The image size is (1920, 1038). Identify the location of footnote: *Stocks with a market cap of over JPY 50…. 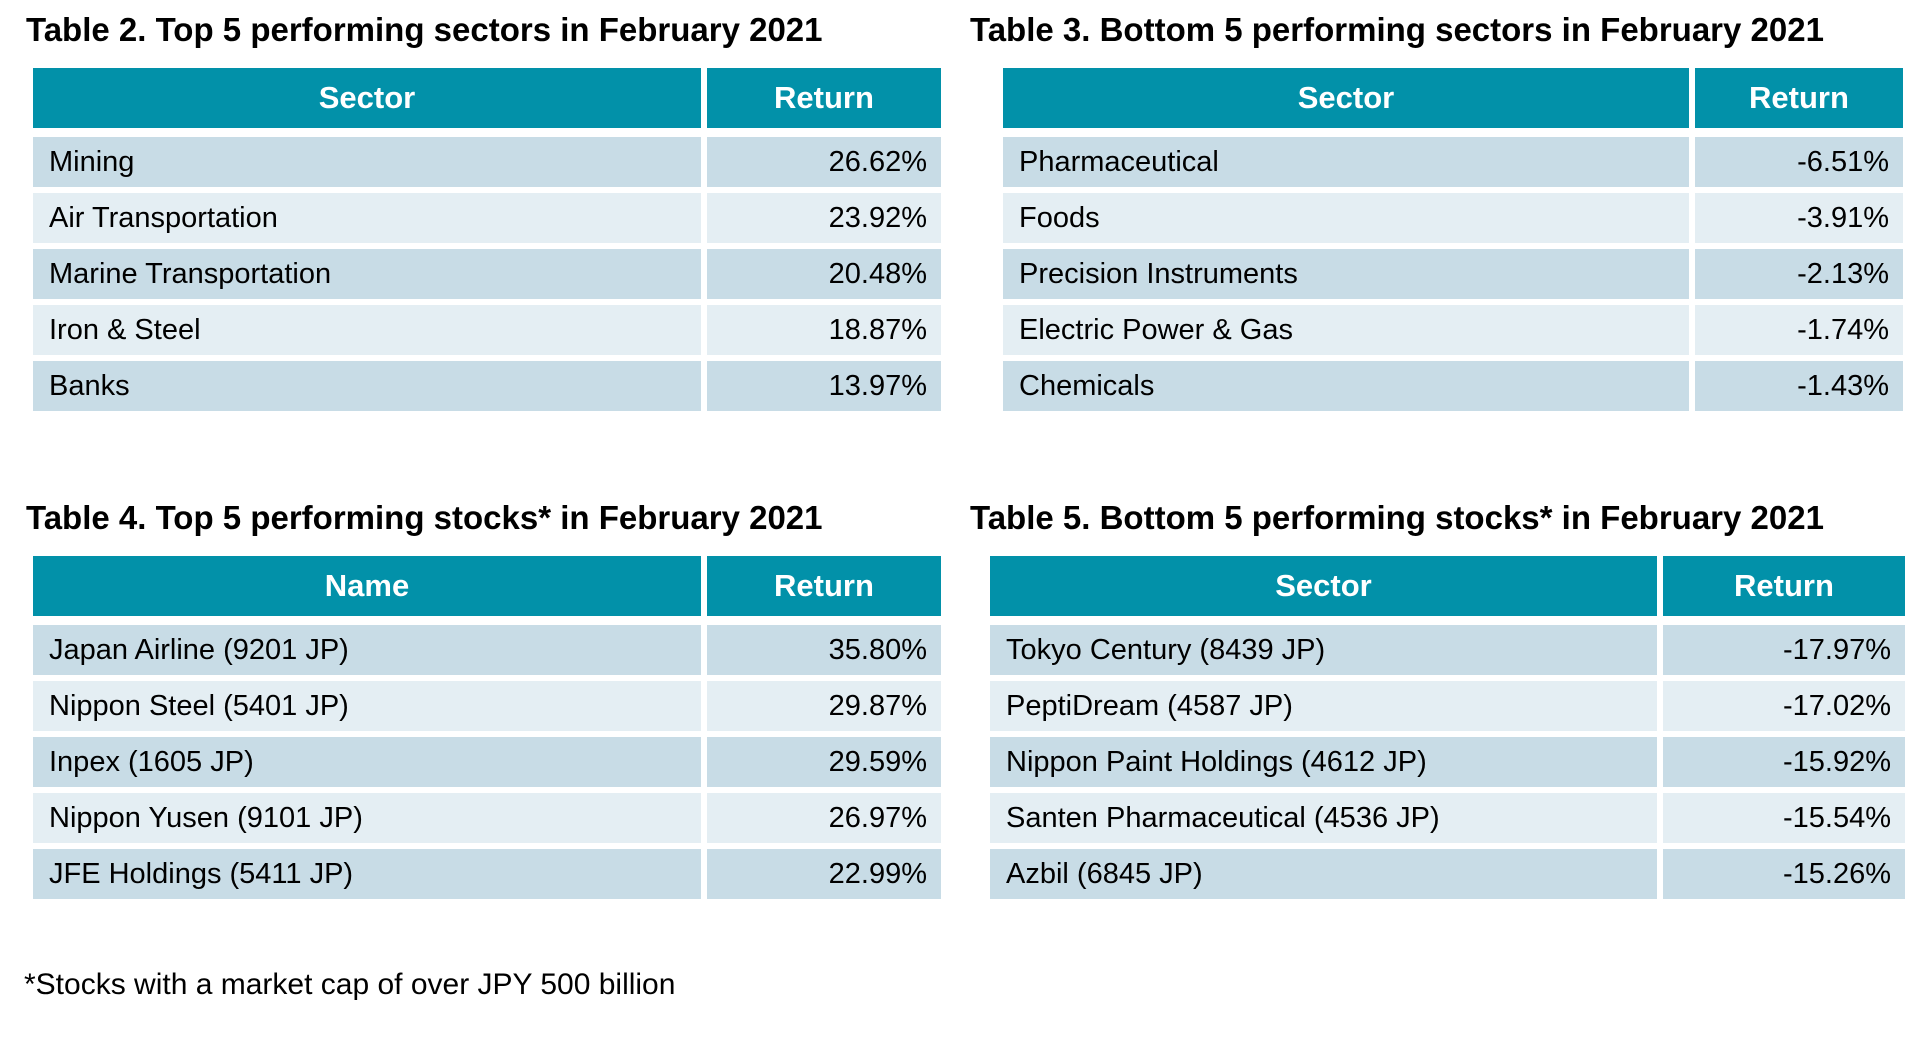
(350, 984).